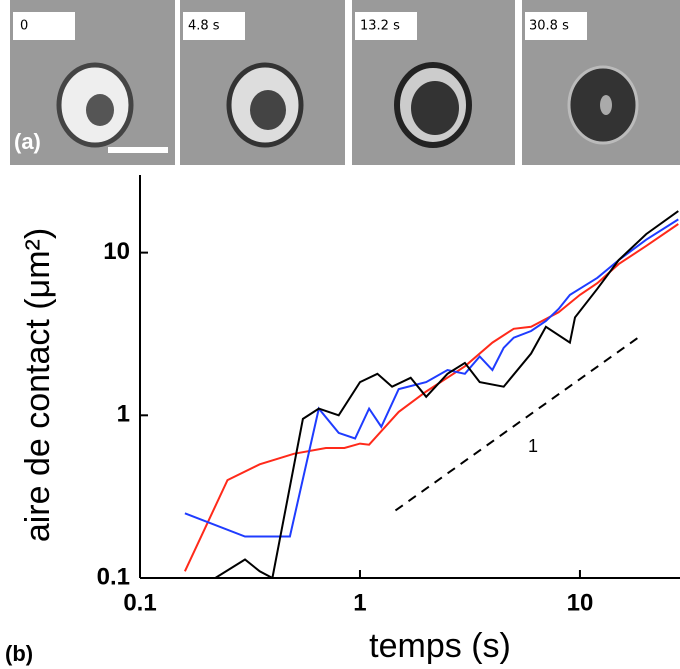  Describe the element at coordinates (123, 414) in the screenshot. I see `y-tick-label: 1` at that location.